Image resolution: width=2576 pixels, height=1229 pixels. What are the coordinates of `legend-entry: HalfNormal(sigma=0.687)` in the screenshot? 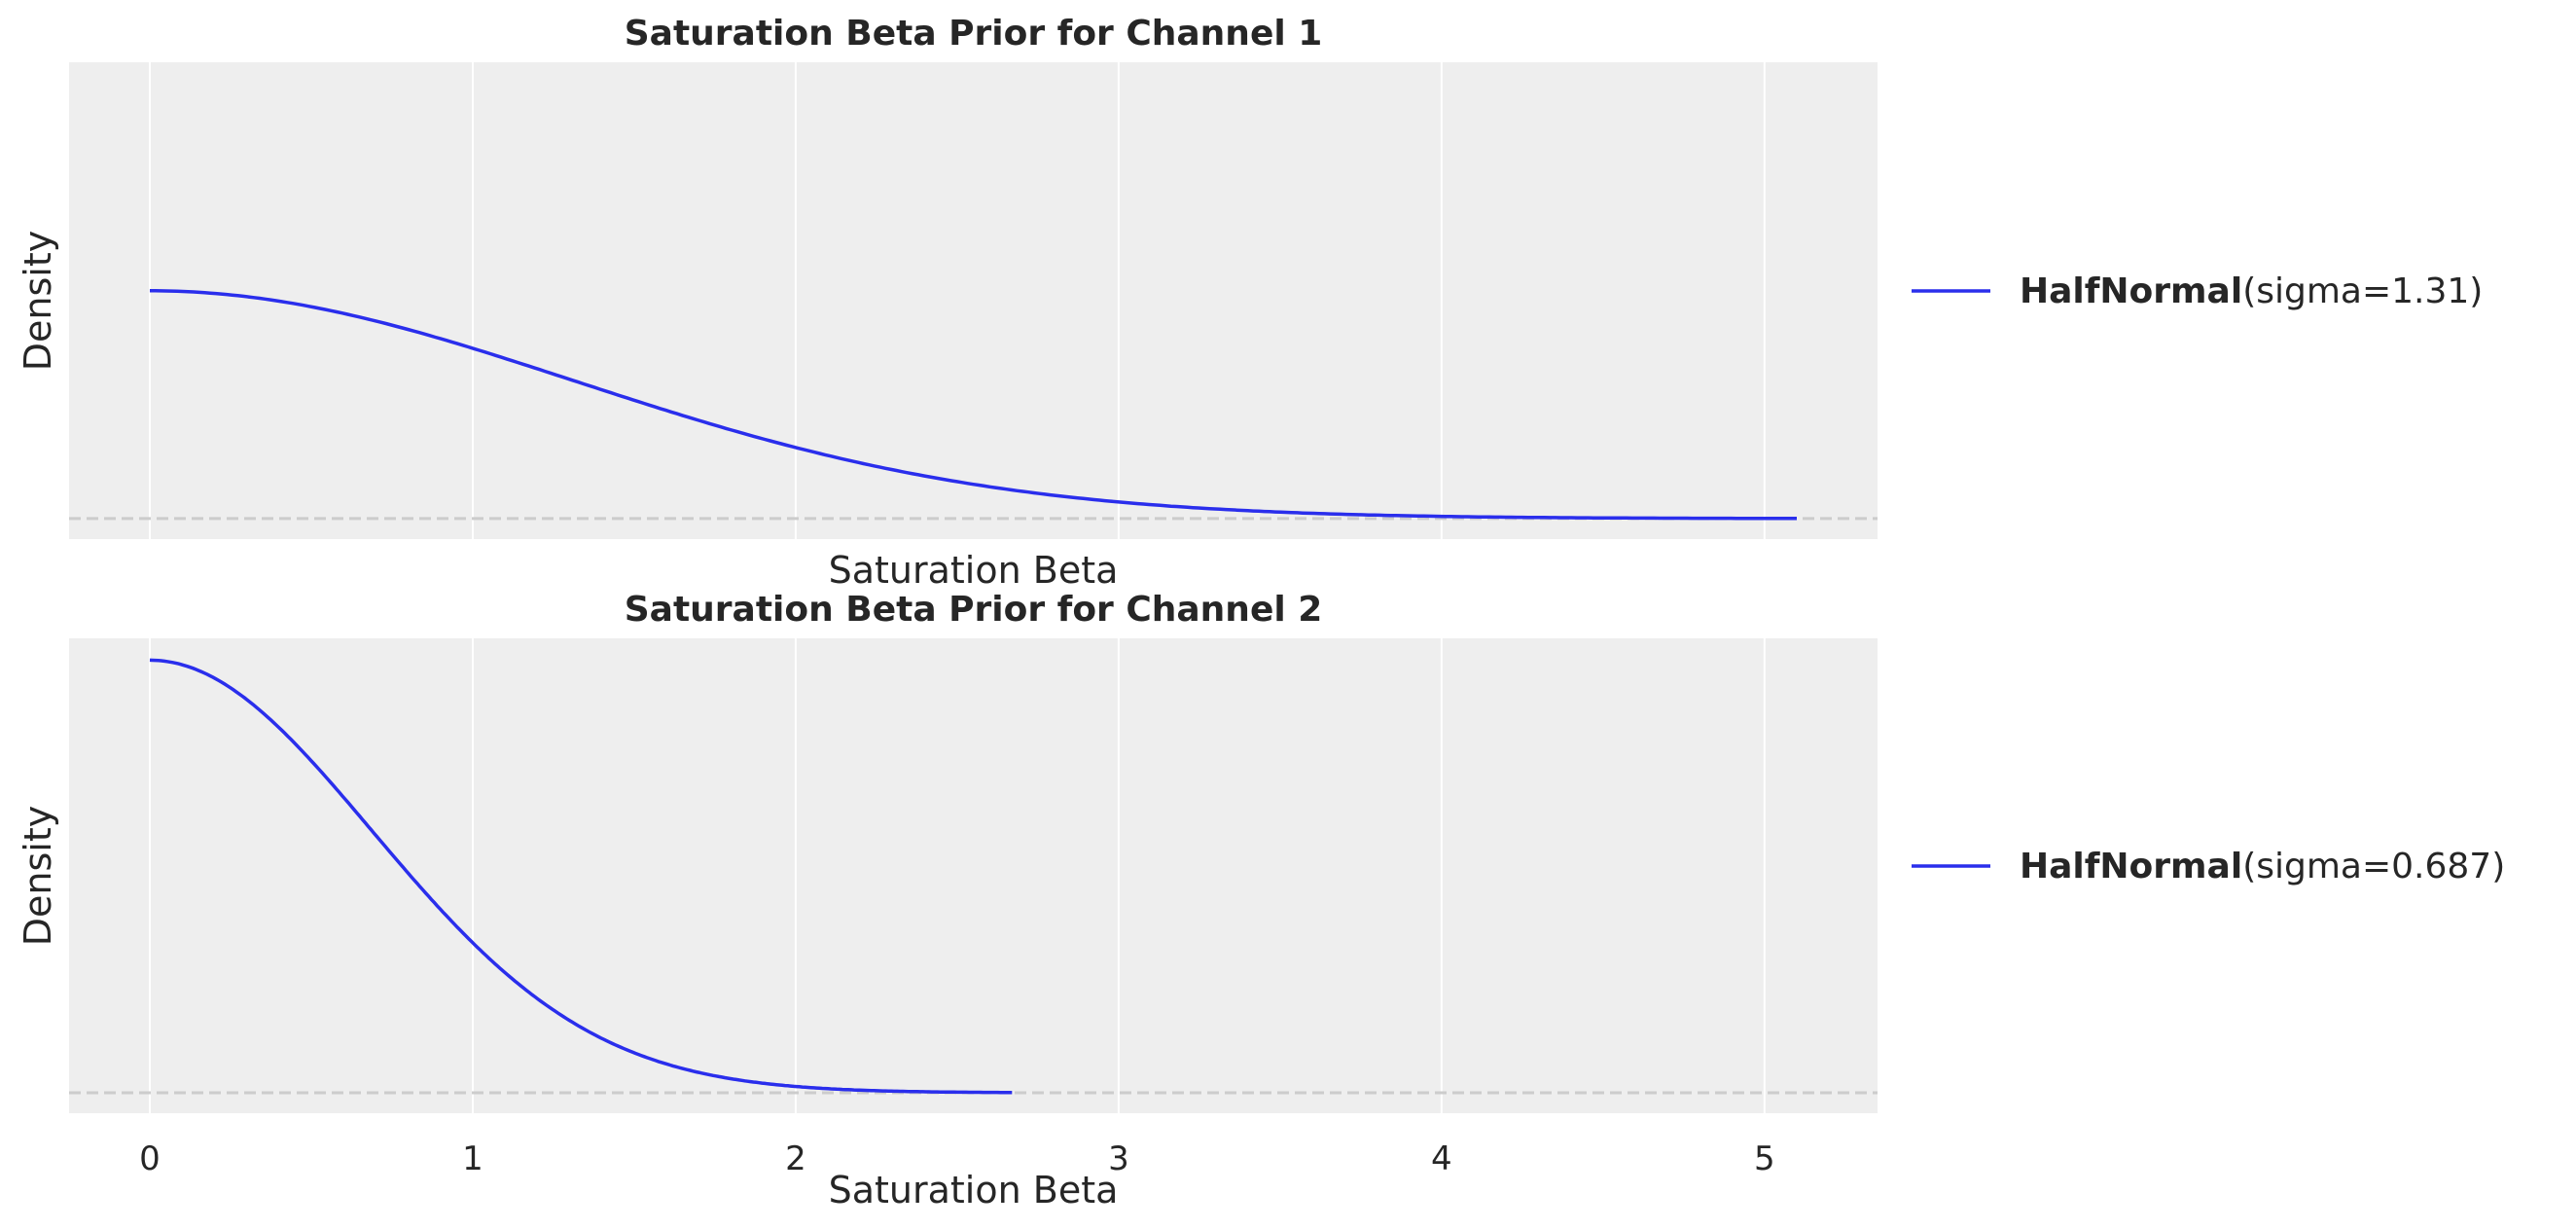 It's located at (2262, 867).